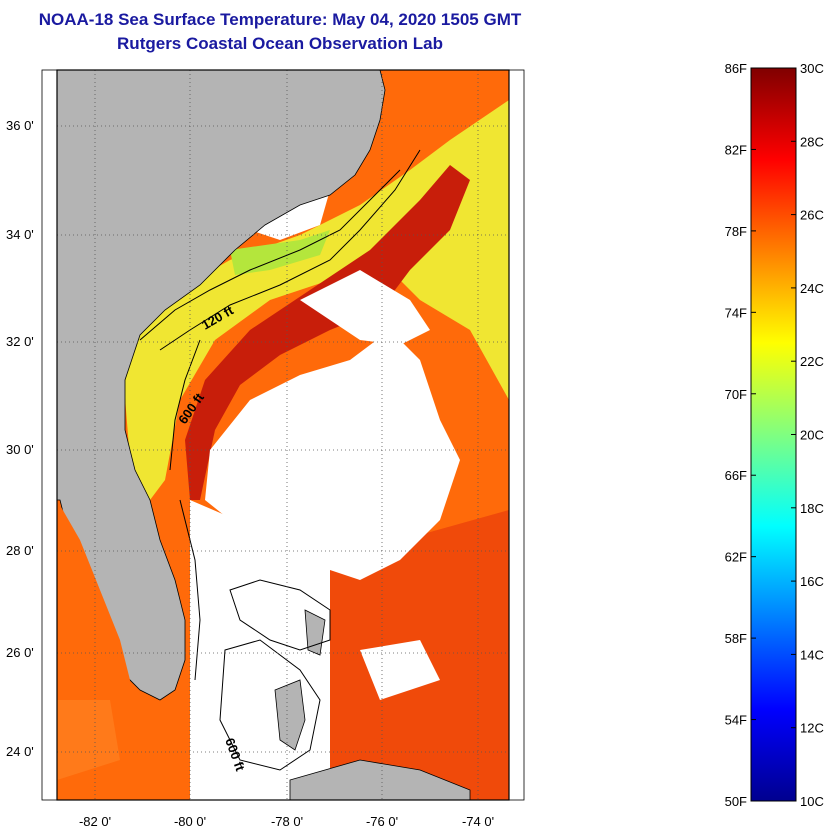 This screenshot has height=832, width=833. I want to click on lat-label-24: 24 0', so click(20, 751).